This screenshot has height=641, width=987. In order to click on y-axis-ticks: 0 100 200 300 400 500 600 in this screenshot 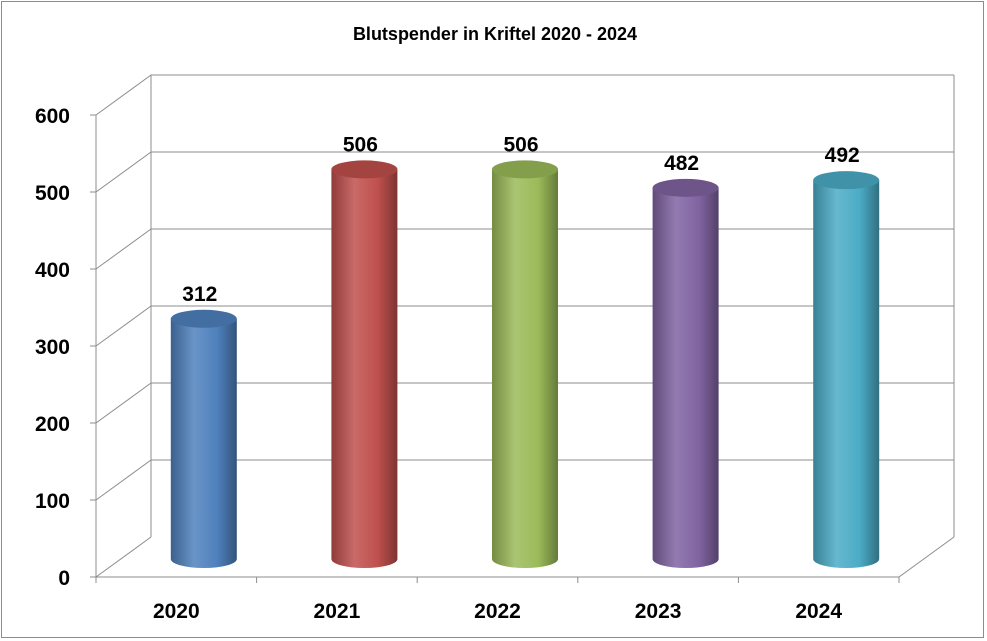, I will do `click(65, 347)`.